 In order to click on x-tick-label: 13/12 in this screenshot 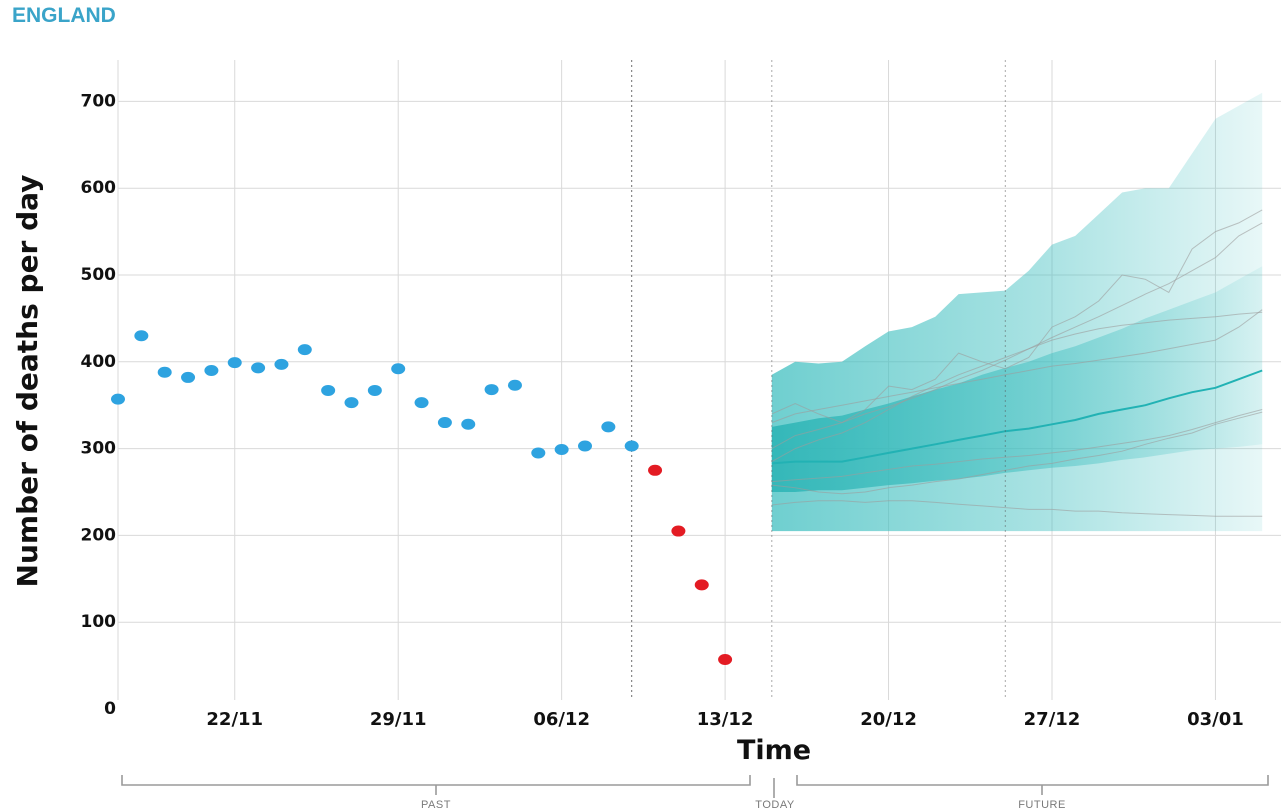, I will do `click(725, 719)`.